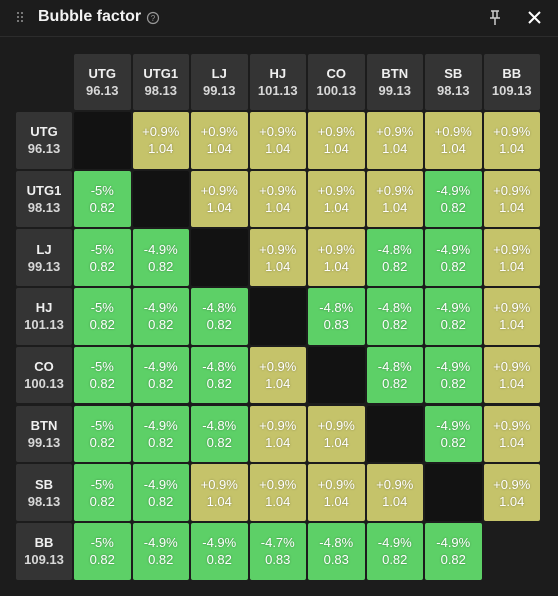 This screenshot has width=558, height=596. What do you see at coordinates (534, 17) in the screenshot?
I see `close-button` at bounding box center [534, 17].